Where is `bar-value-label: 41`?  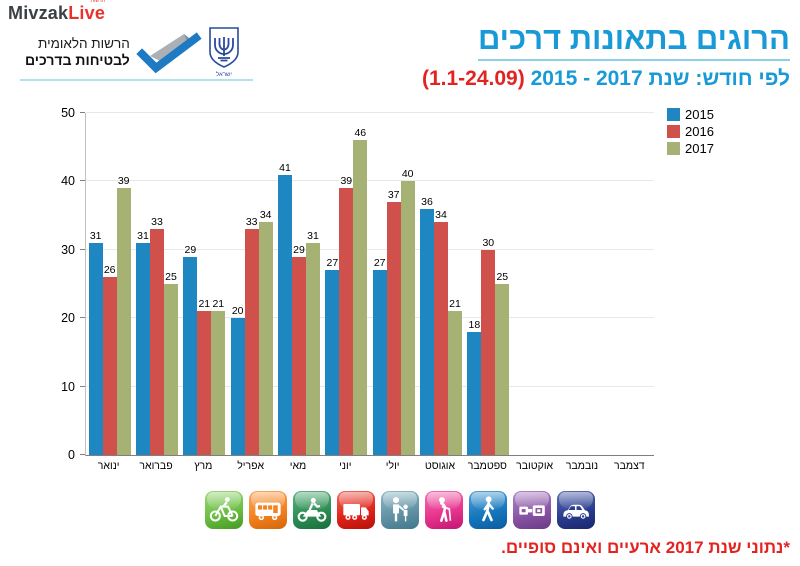
bar-value-label: 41 is located at coordinates (285, 167).